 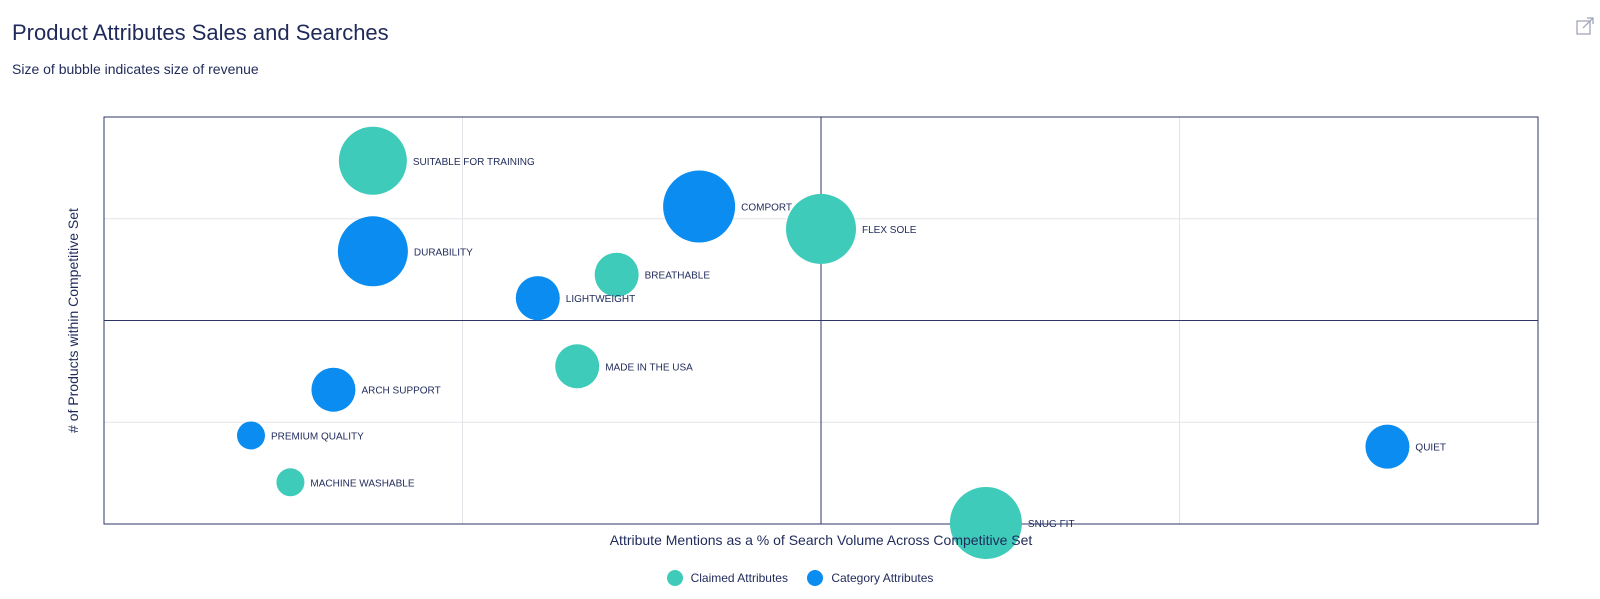 What do you see at coordinates (1387, 446) in the screenshot?
I see `bubble-quiet` at bounding box center [1387, 446].